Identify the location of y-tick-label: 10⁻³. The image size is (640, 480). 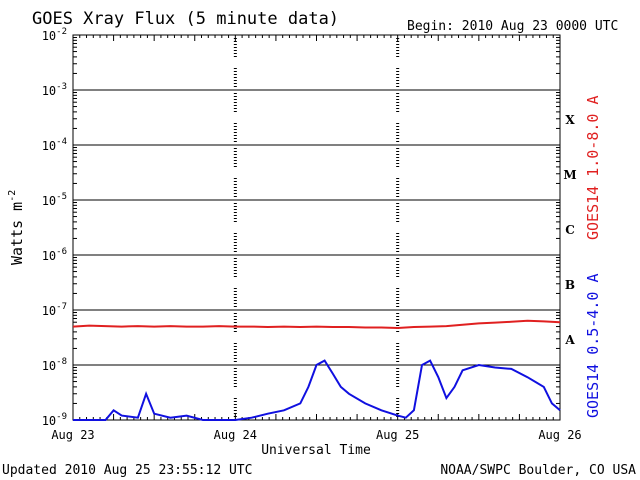
(54, 90).